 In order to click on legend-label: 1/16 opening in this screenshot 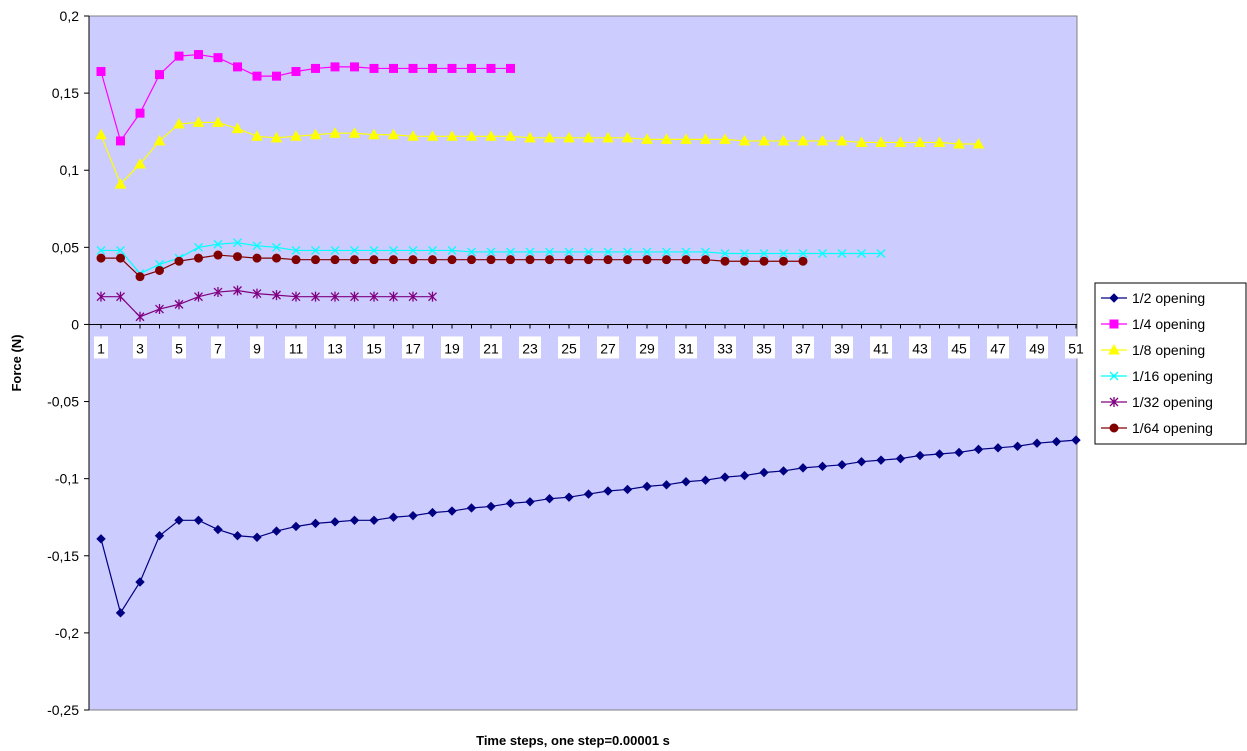, I will do `click(1172, 376)`.